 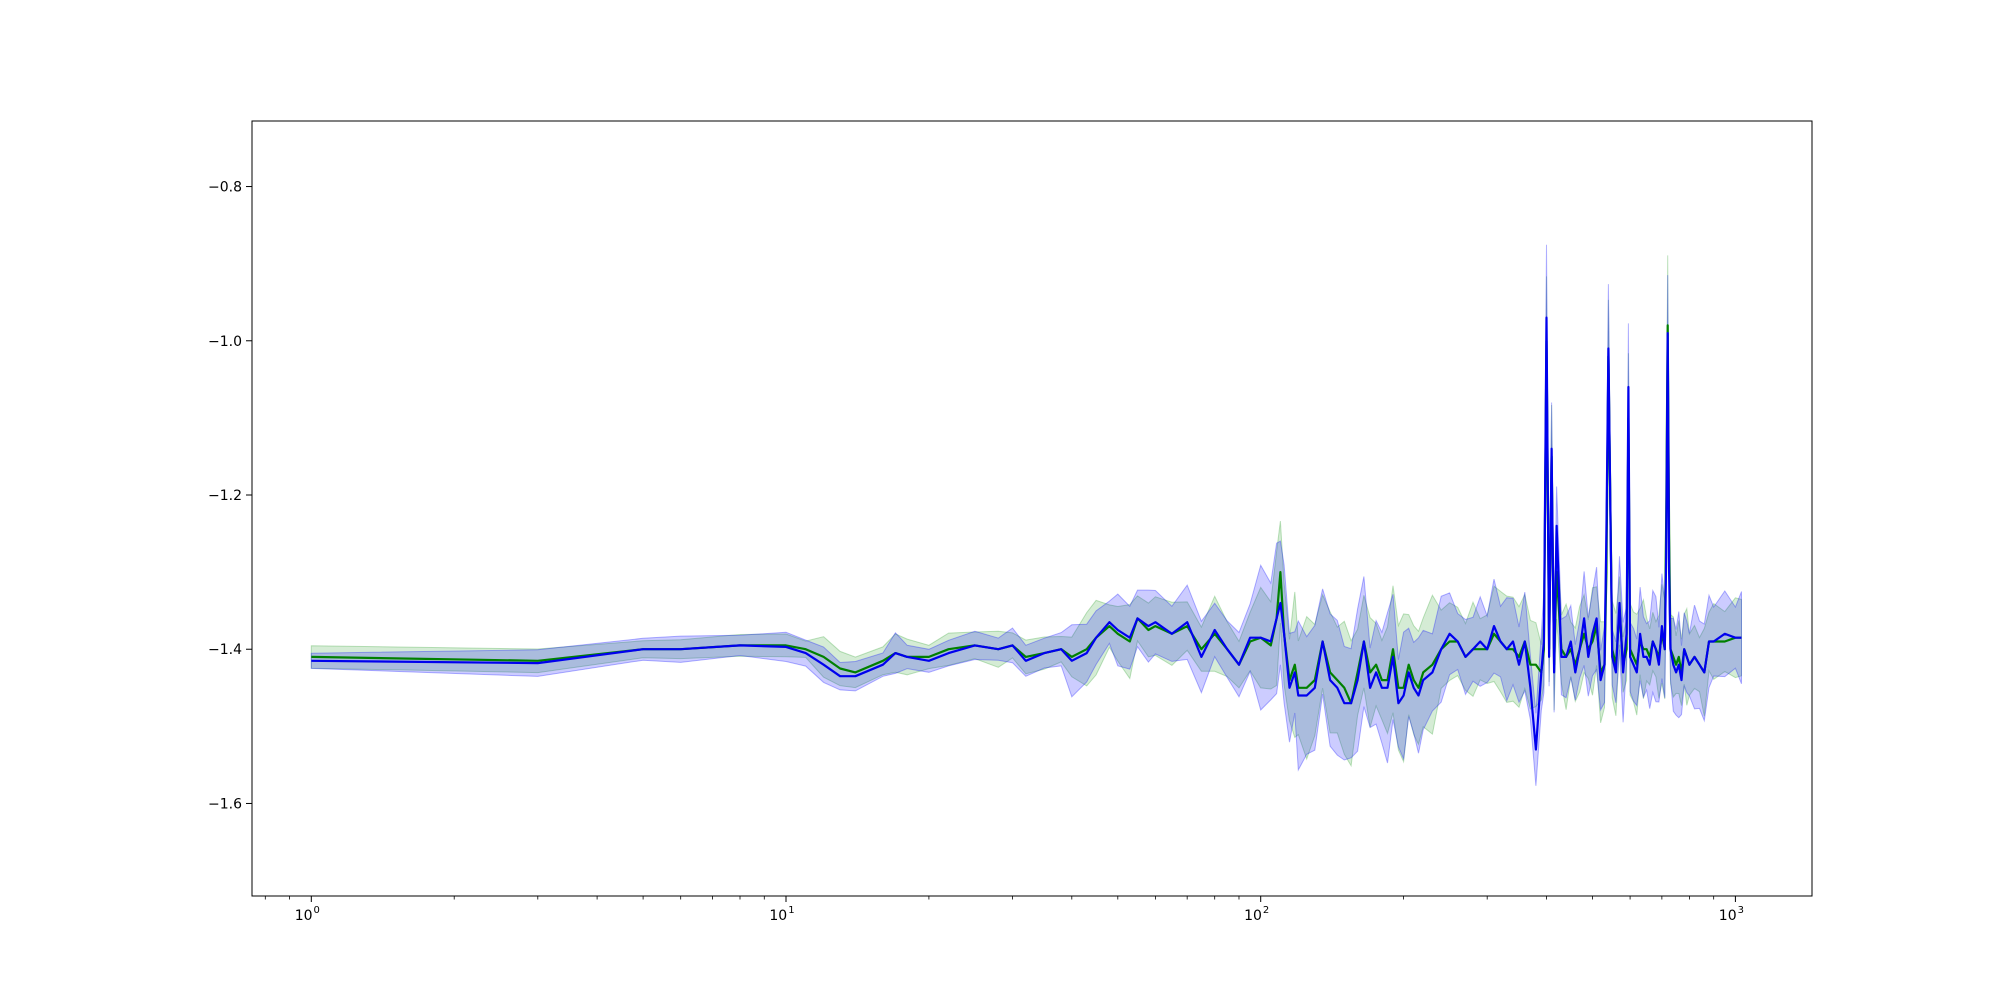 I want to click on y-tick-label: −0.8, so click(x=225, y=188).